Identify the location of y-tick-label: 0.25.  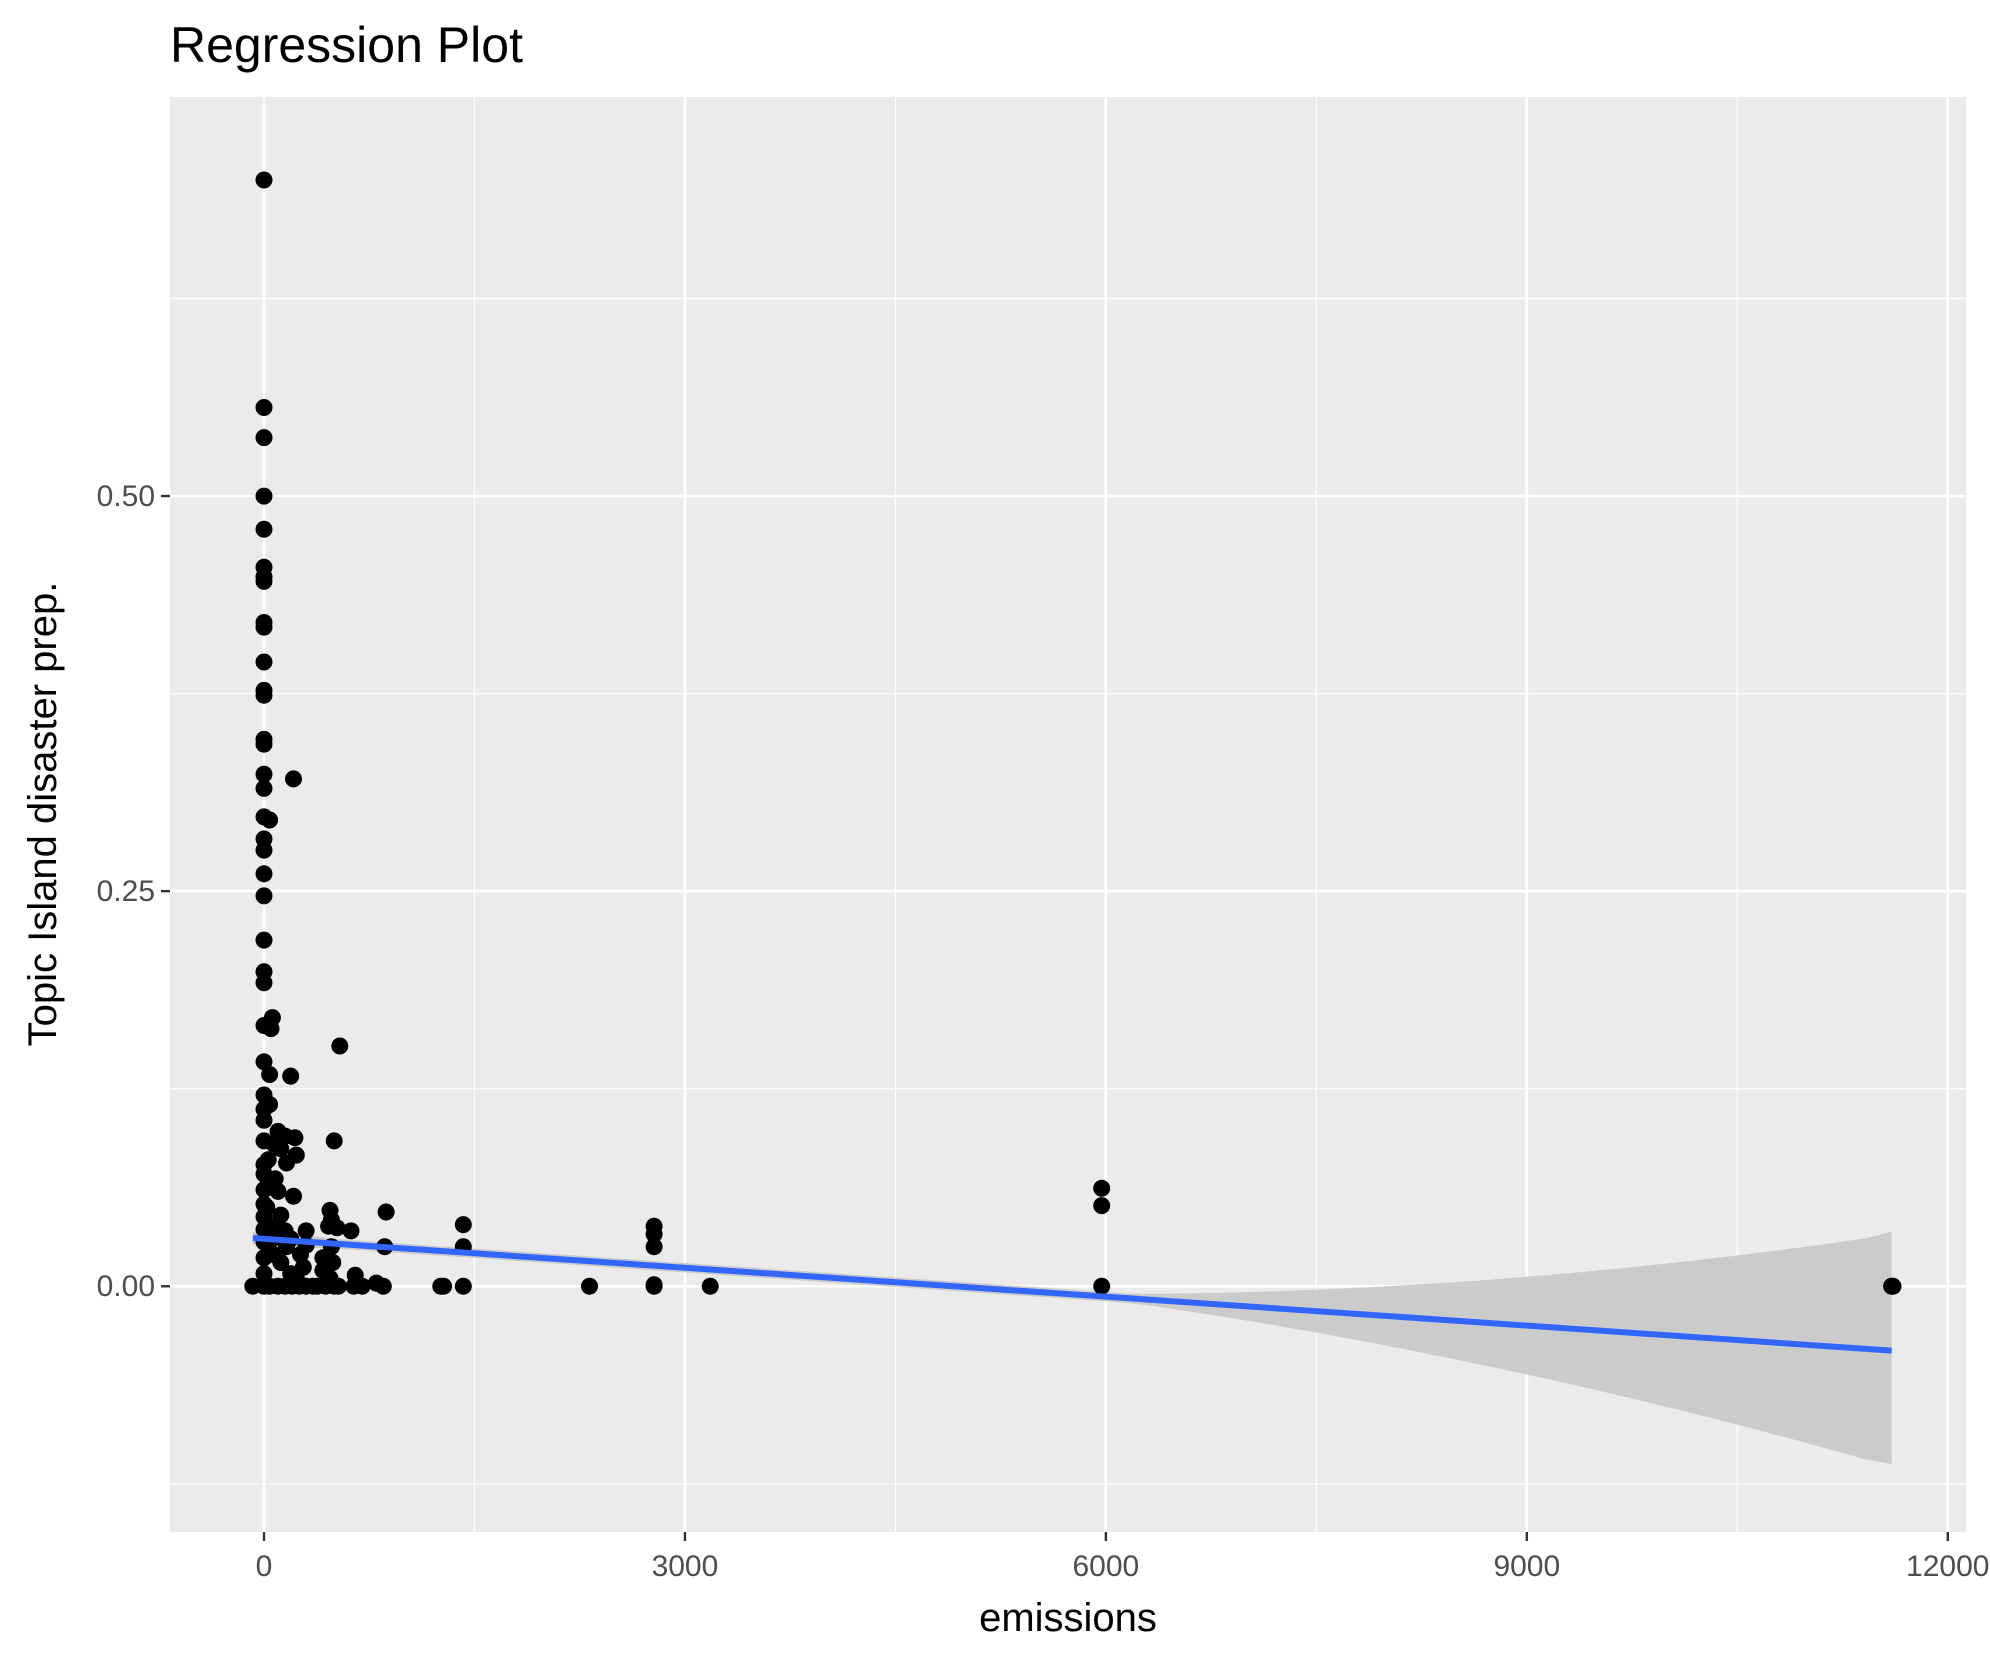
(126, 891).